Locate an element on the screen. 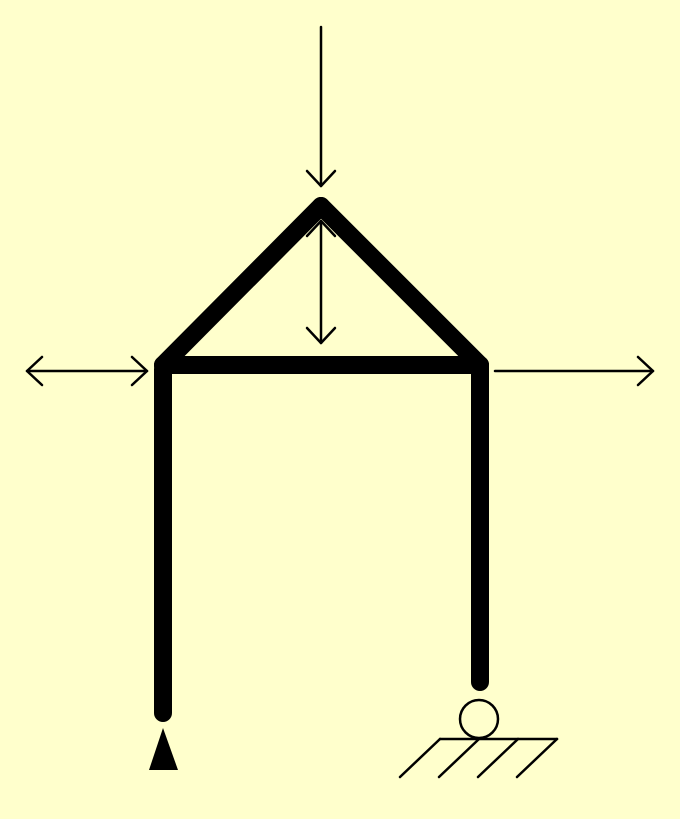 The height and width of the screenshot is (819, 680). ground-hatching is located at coordinates (478, 758).